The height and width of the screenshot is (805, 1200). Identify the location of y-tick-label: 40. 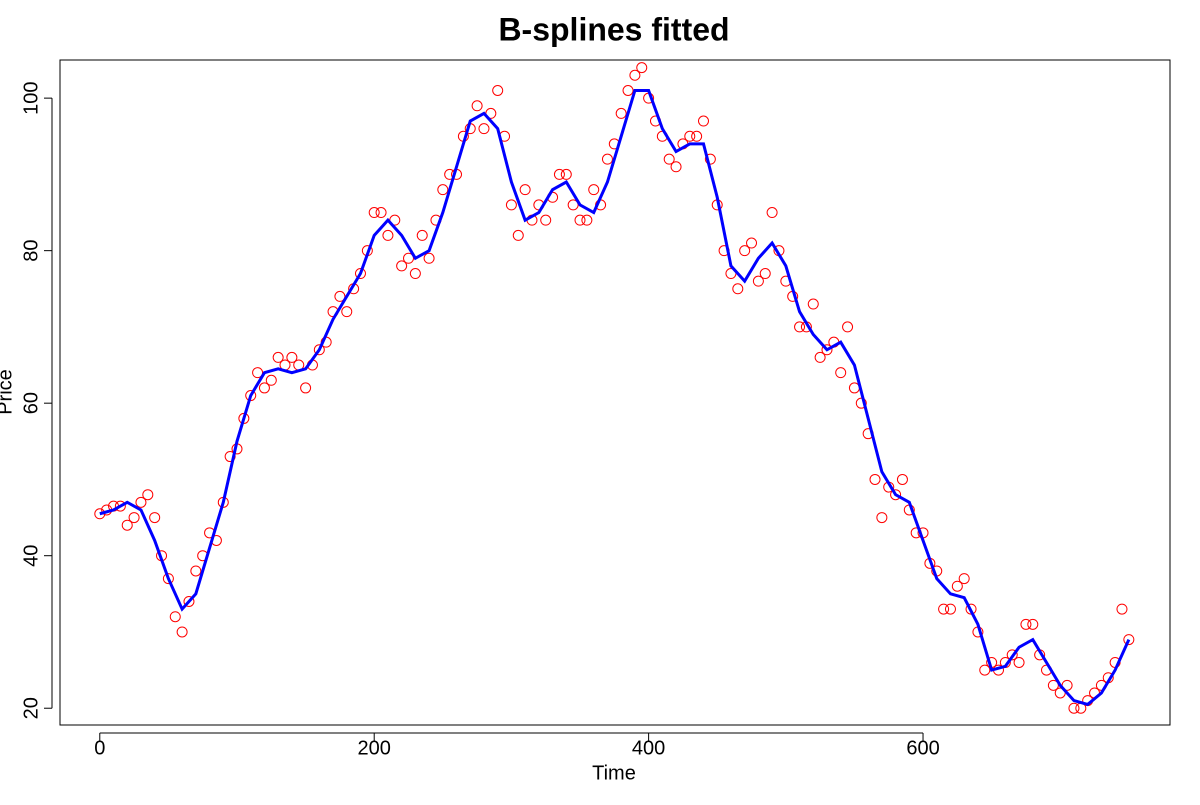
(31, 556).